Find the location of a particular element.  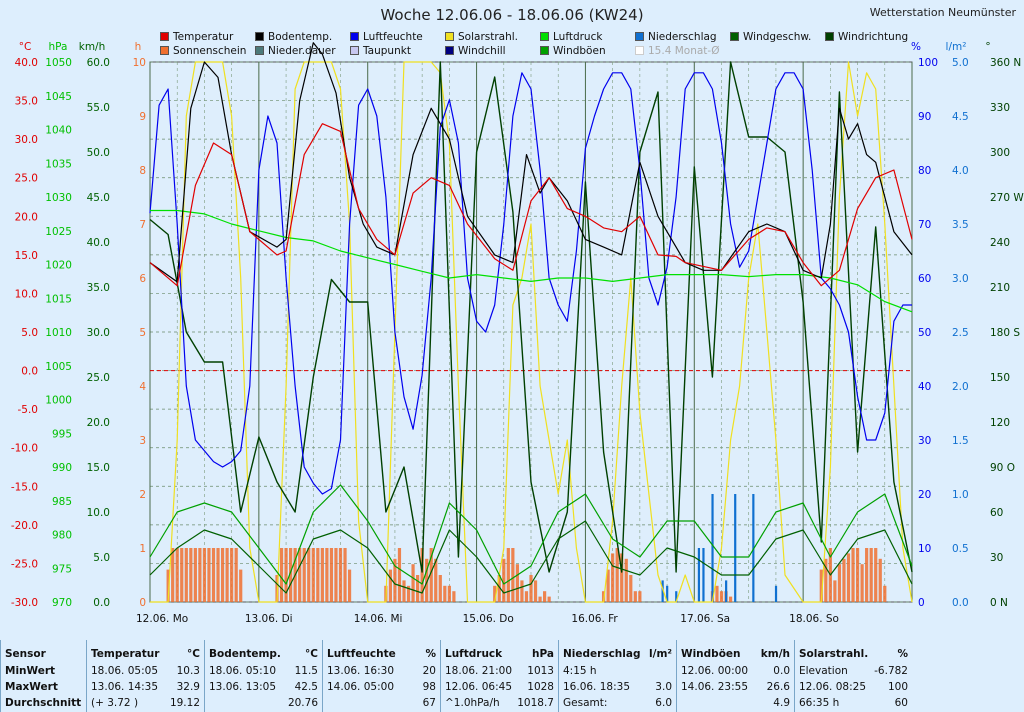

y-tick-hpa: 1010 is located at coordinates (58, 333).